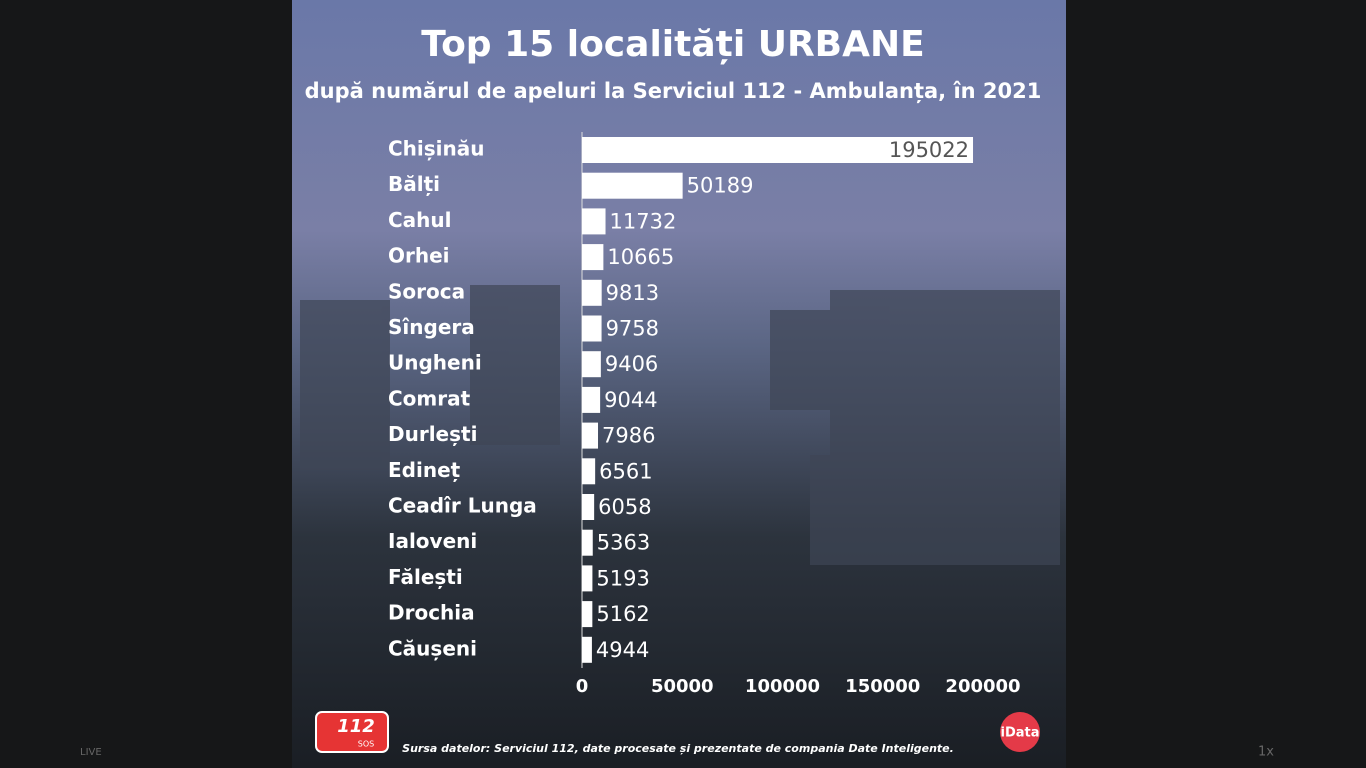  Describe the element at coordinates (432, 541) in the screenshot. I see `category-label: Ialoveni` at that location.